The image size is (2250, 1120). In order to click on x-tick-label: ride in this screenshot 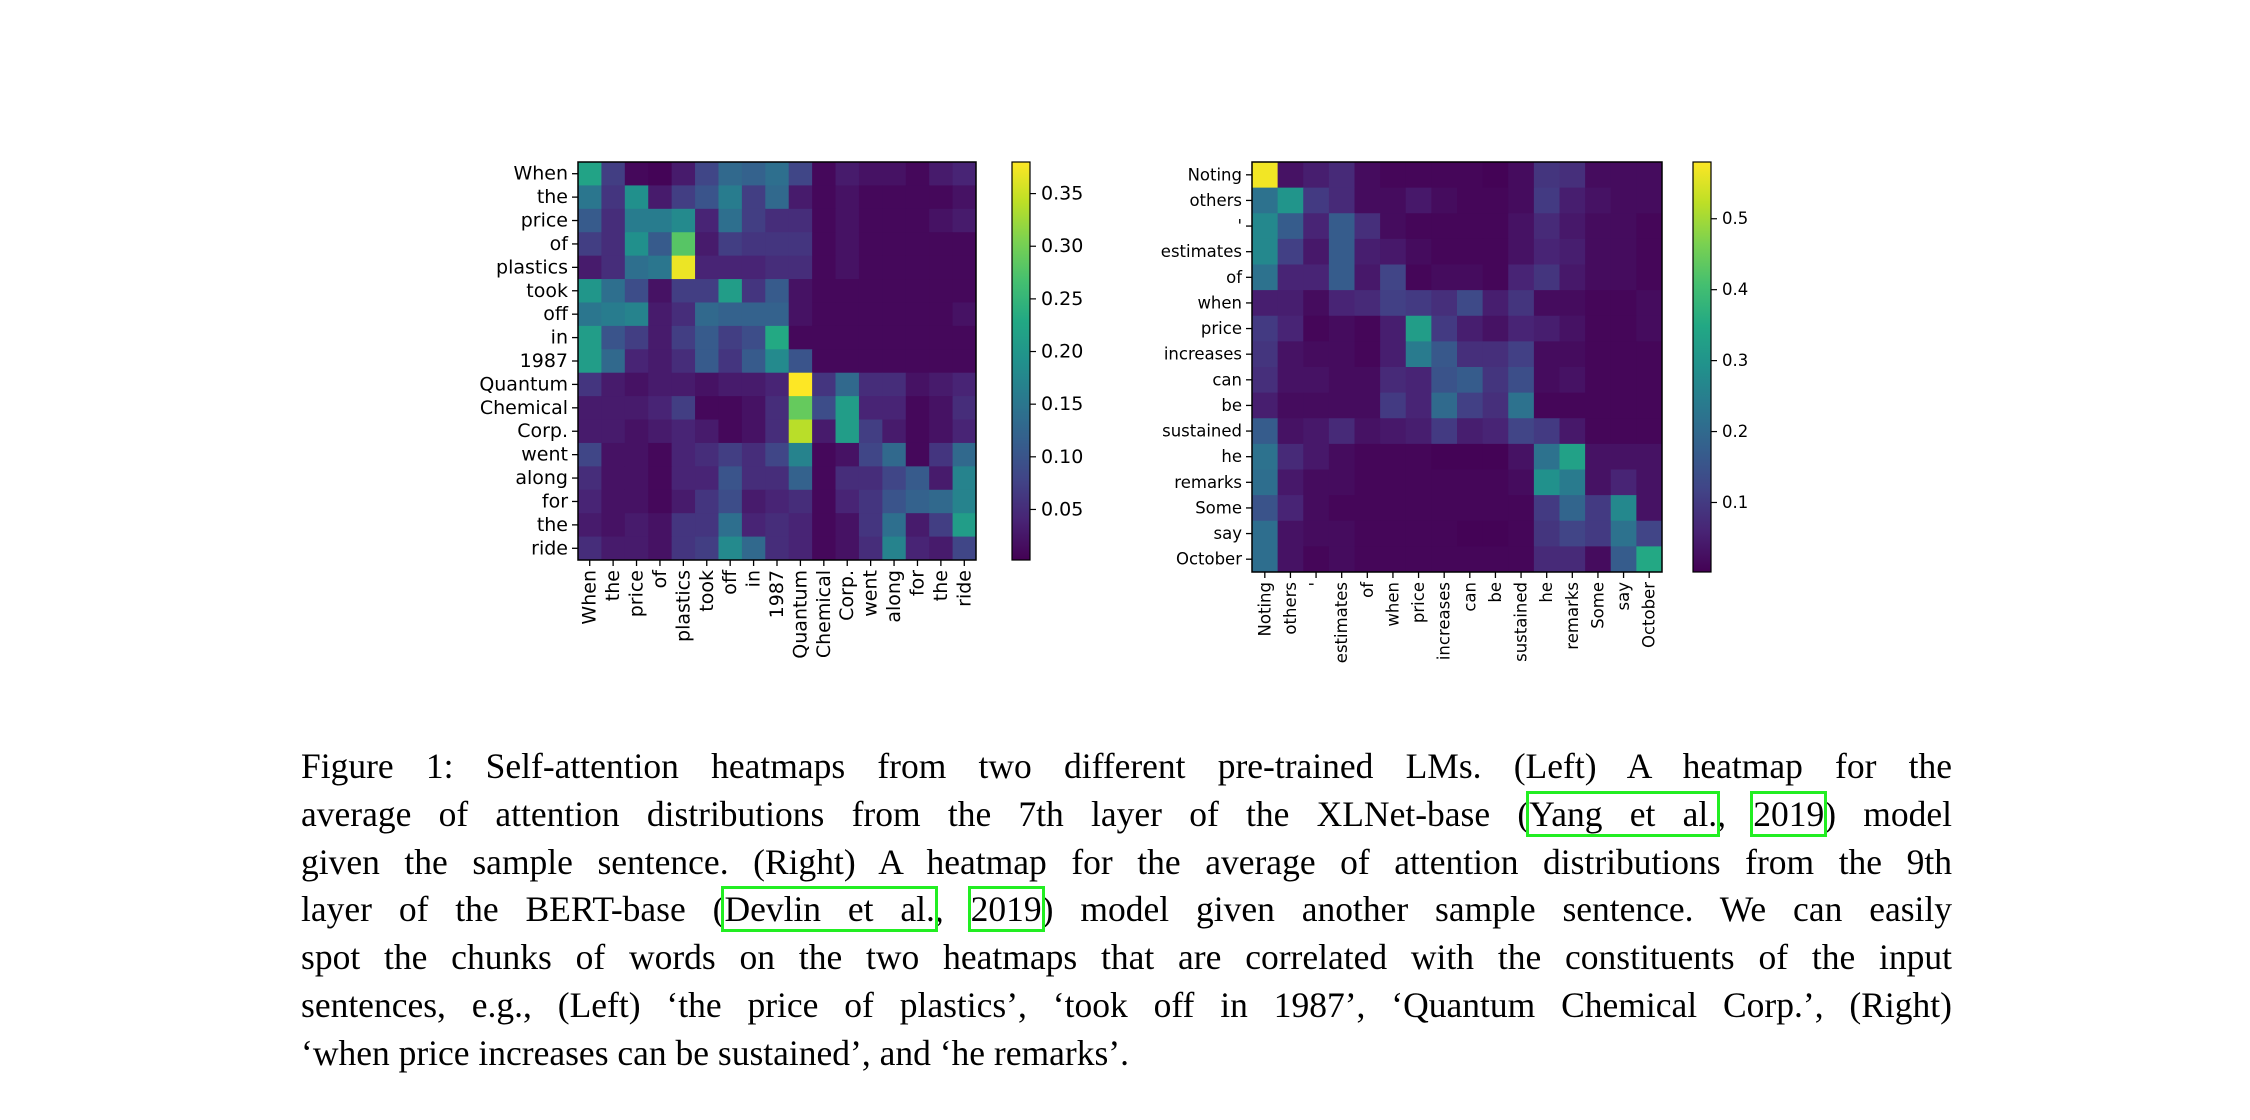, I will do `click(964, 588)`.